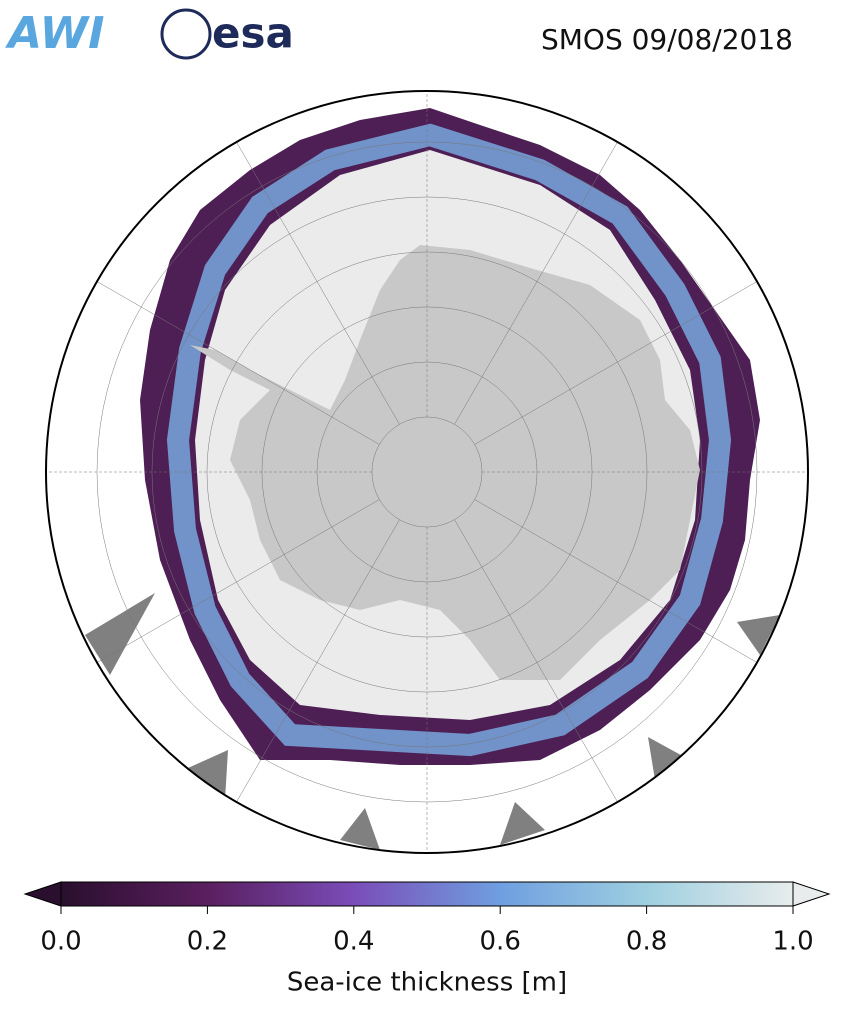 This screenshot has width=854, height=1026. I want to click on colorbar-tick-label: 0.6, so click(500, 942).